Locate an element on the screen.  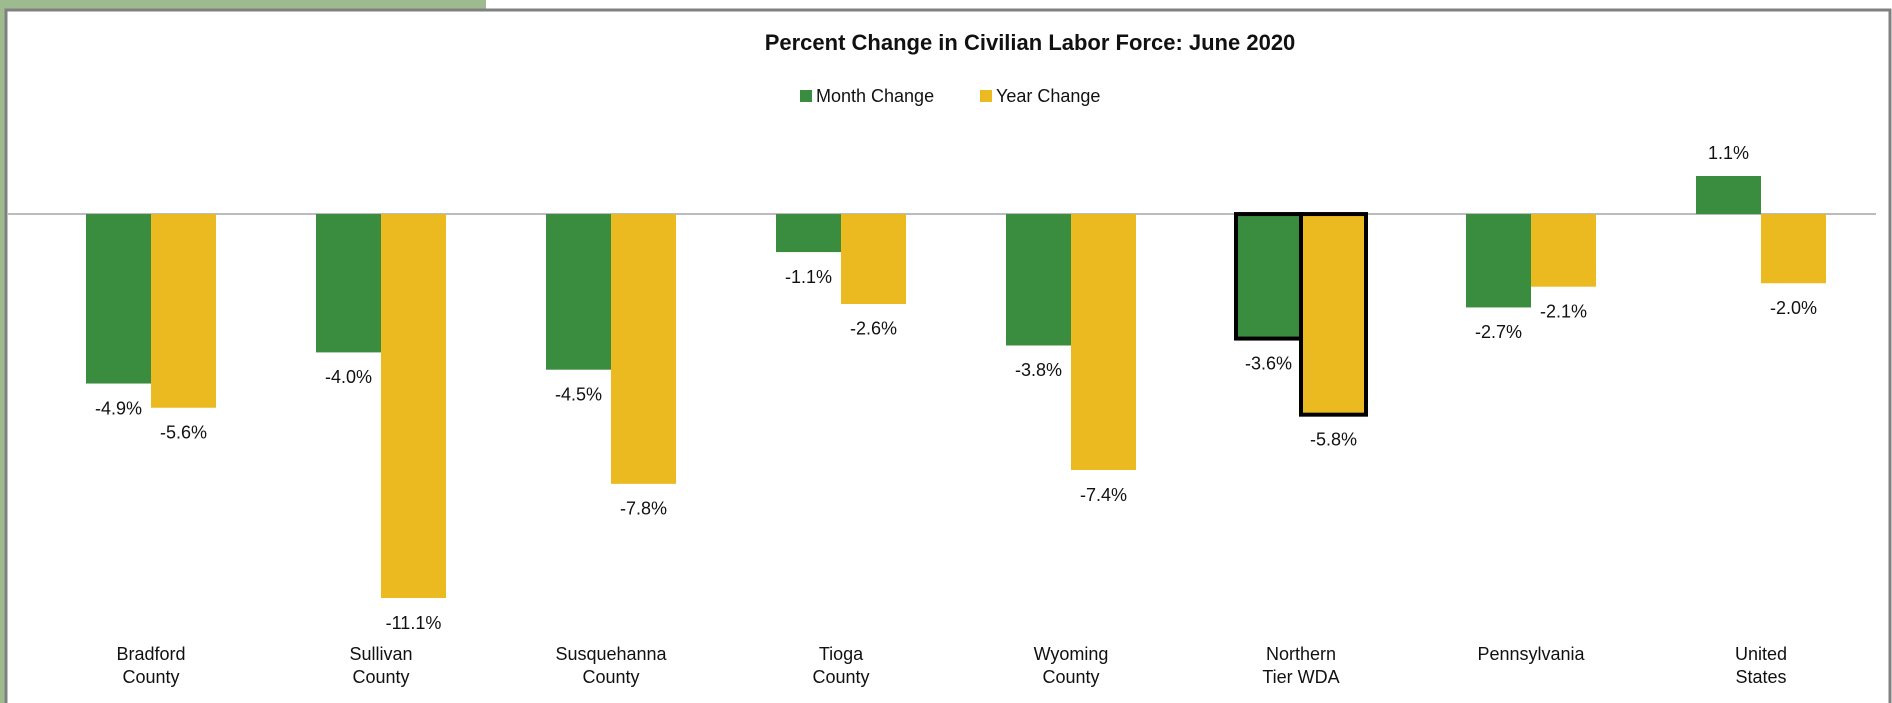
data-label: -5.6% is located at coordinates (183, 433).